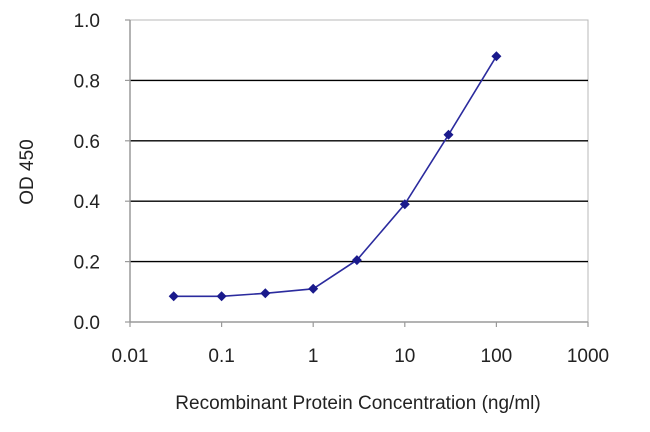 The height and width of the screenshot is (432, 650). Describe the element at coordinates (87, 202) in the screenshot. I see `y-tick-label-2: 0.4` at that location.